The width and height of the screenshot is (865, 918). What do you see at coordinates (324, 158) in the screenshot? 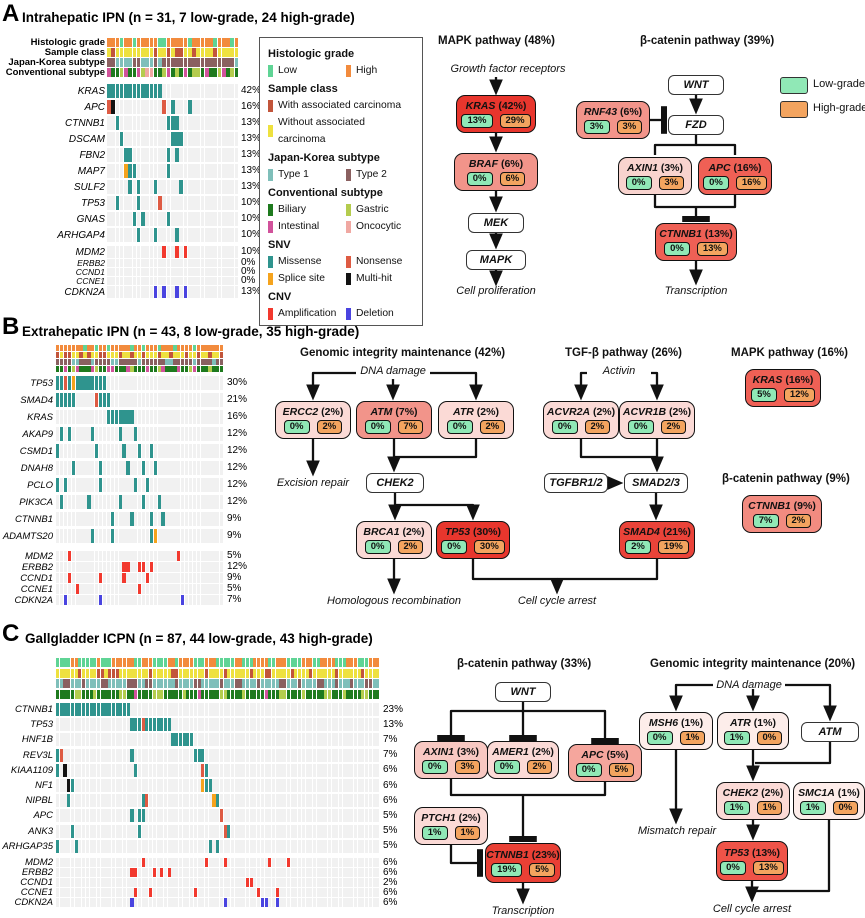
I see `legend-section-header: Japan-Korea subtype` at bounding box center [324, 158].